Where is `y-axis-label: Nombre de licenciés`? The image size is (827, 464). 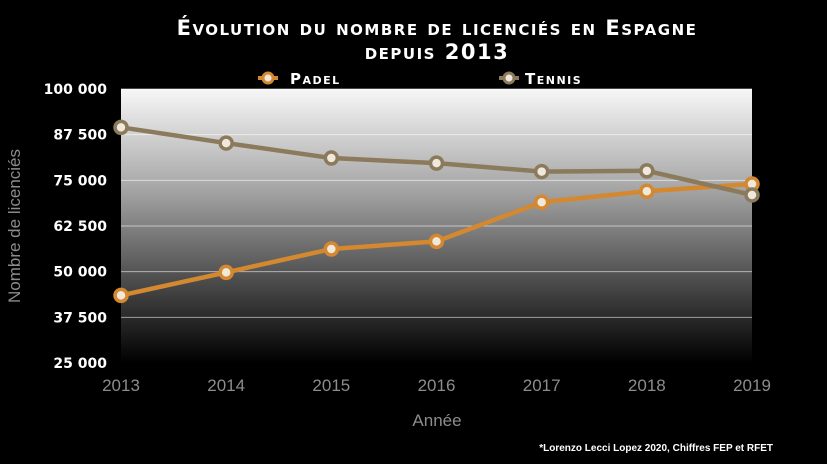
y-axis-label: Nombre de licenciés is located at coordinates (14, 226).